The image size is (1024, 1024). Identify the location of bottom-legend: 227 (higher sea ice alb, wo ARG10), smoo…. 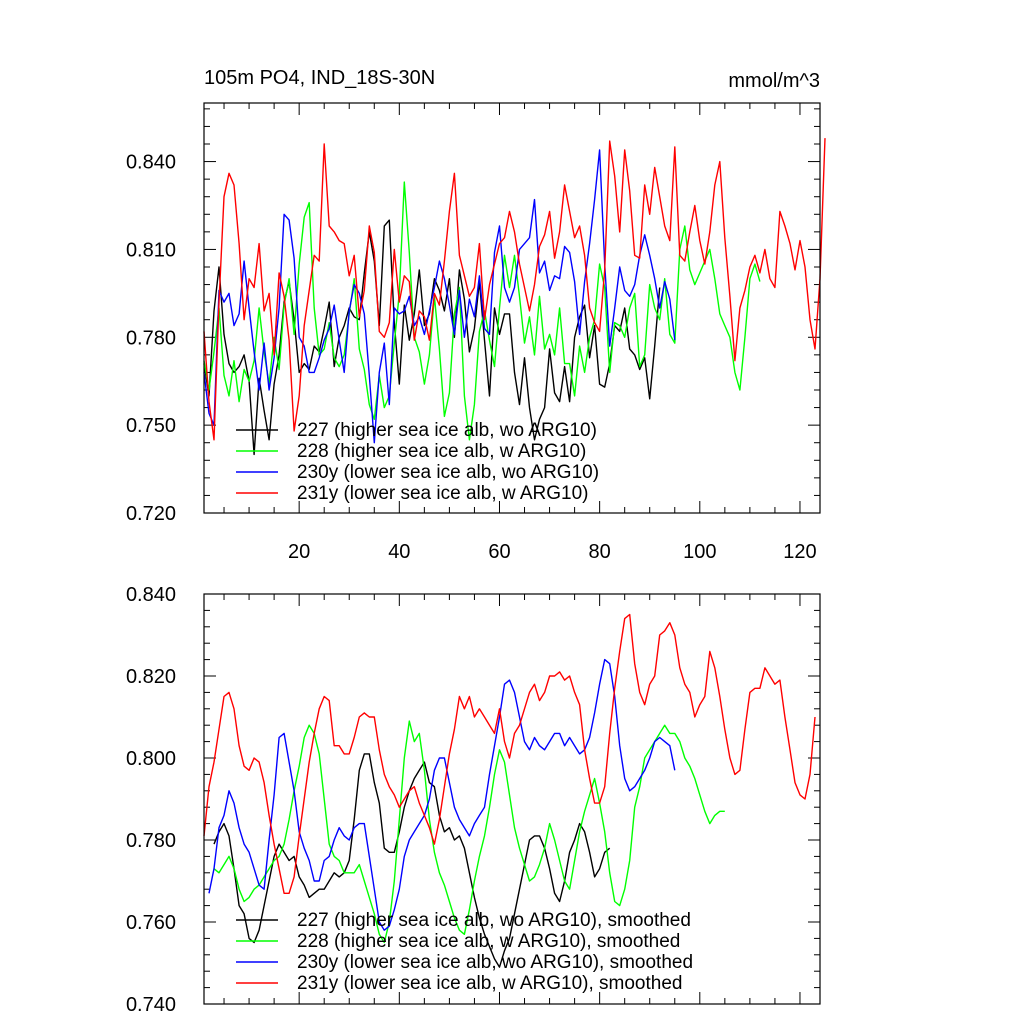
(464, 952).